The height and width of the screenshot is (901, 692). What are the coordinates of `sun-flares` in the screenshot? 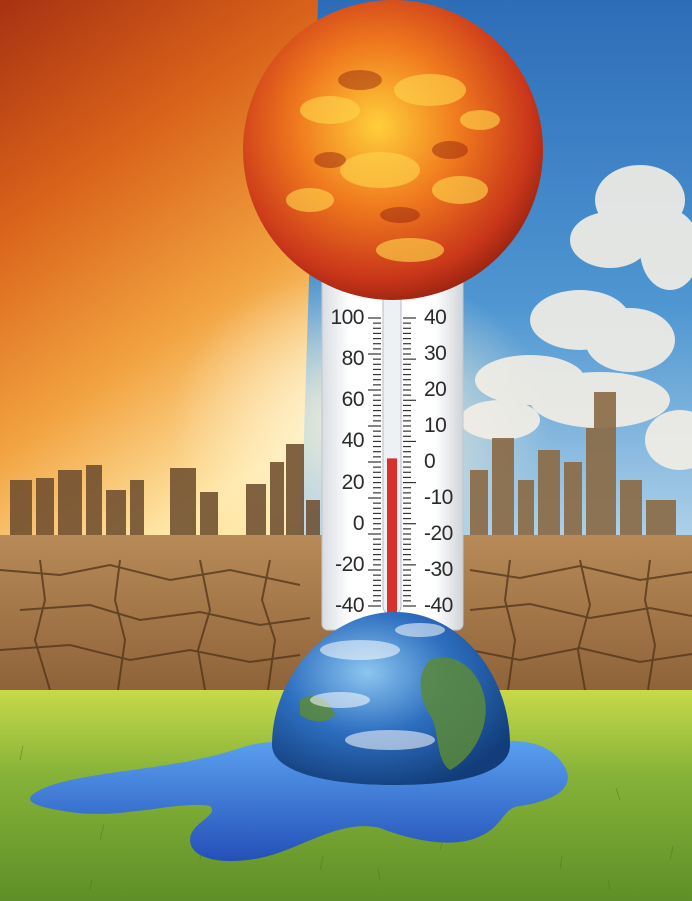 It's located at (393, 168).